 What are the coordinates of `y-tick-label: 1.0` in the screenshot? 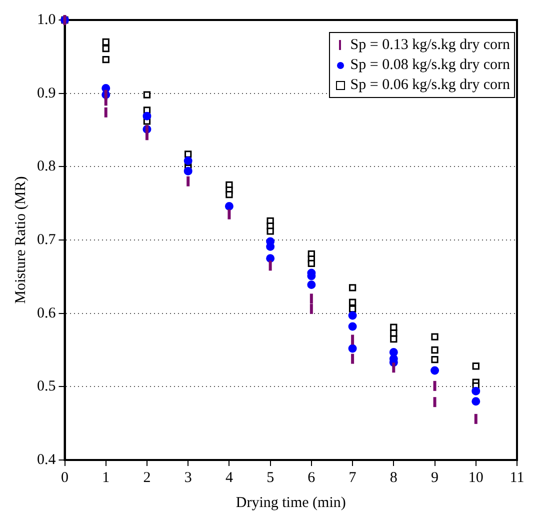 It's located at (46, 20).